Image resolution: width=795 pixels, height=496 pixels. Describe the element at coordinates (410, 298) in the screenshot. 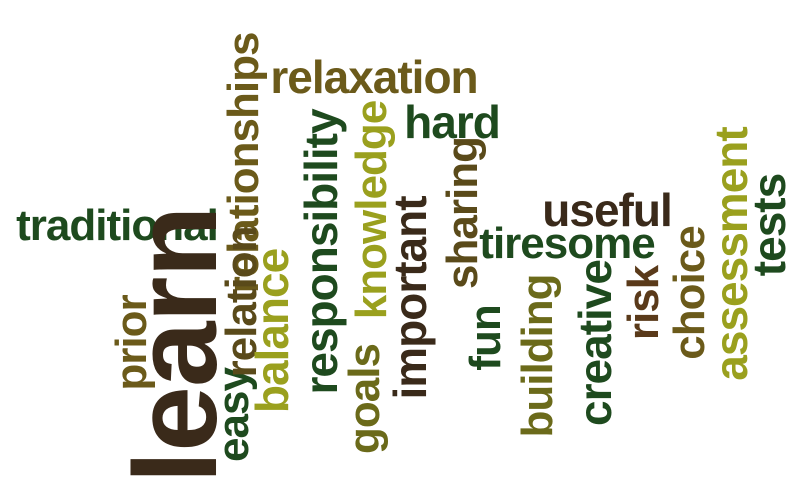

I see `word-important: important` at that location.